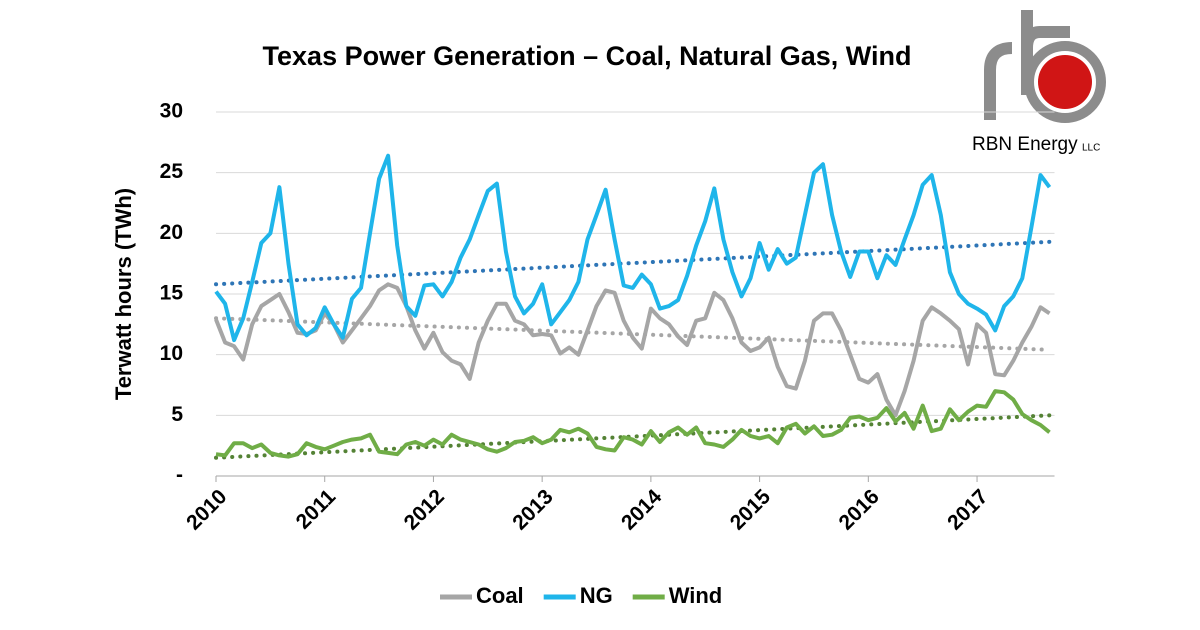 The height and width of the screenshot is (630, 1200). What do you see at coordinates (642, 510) in the screenshot?
I see `x-tick-label: 2014` at bounding box center [642, 510].